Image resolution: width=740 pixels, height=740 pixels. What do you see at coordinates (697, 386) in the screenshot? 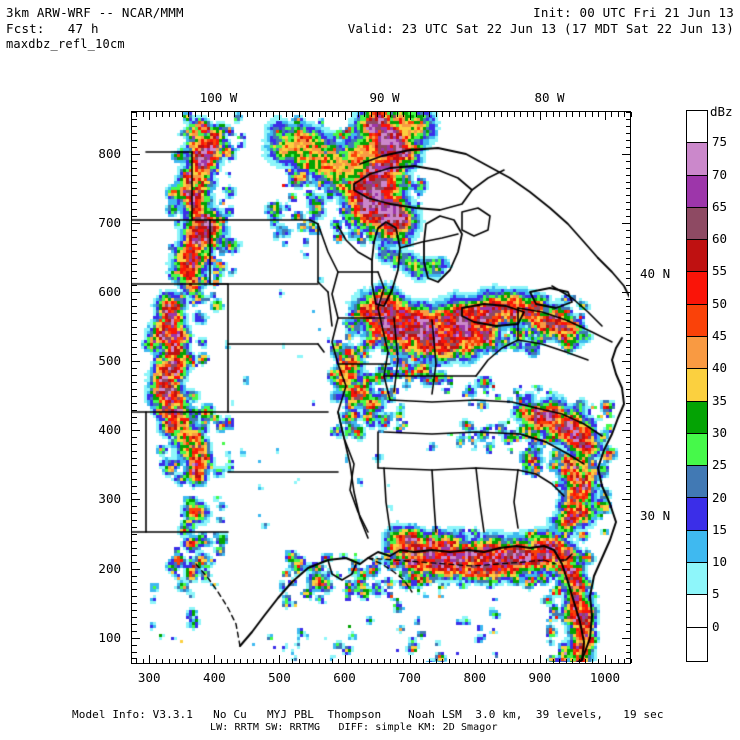
I see `reflectivity-colorbar` at bounding box center [697, 386].